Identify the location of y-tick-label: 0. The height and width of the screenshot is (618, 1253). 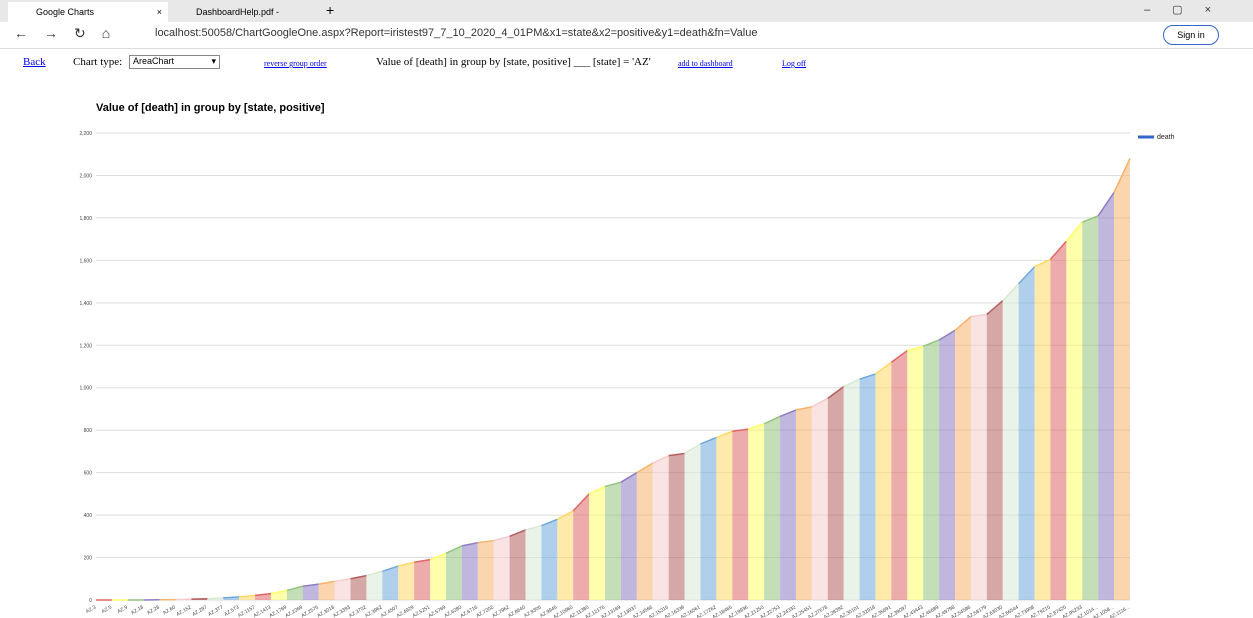
(90, 601).